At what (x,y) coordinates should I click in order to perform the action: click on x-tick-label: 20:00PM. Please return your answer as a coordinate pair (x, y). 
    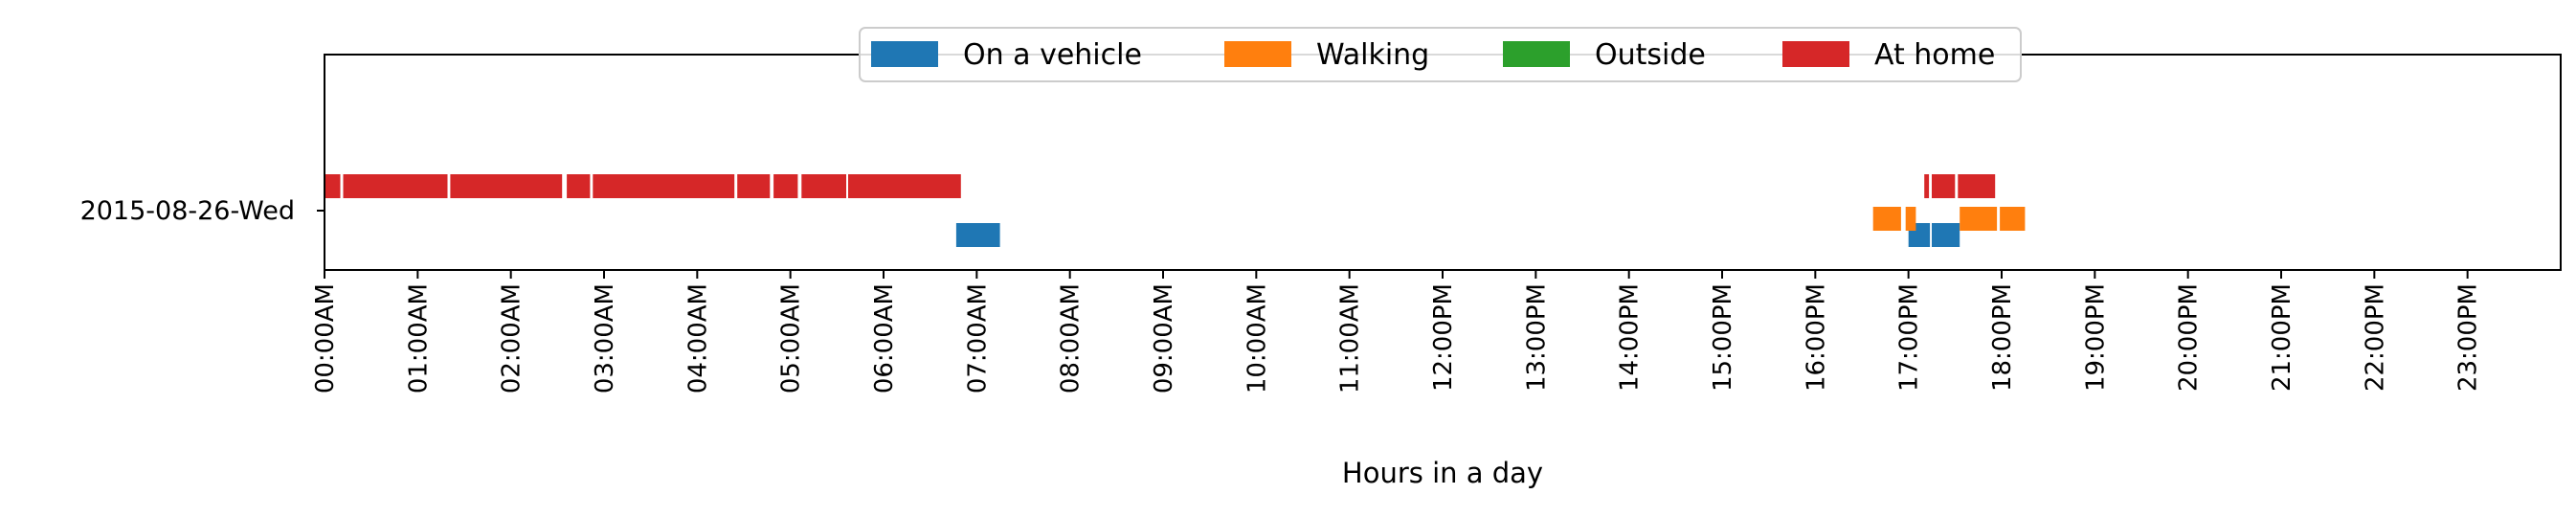
    Looking at the image, I should click on (2189, 337).